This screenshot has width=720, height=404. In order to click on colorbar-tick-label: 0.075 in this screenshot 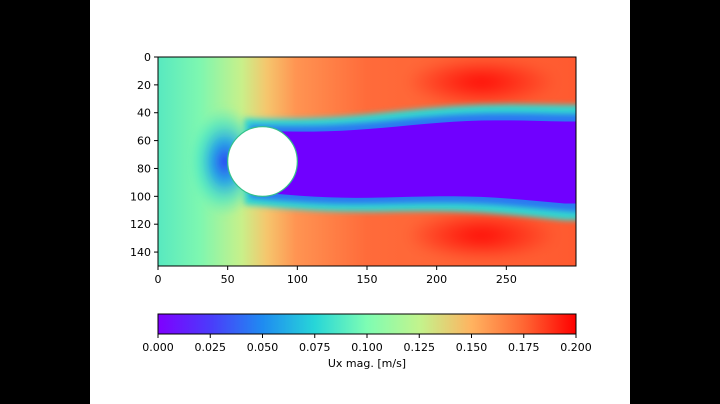, I will do `click(315, 347)`.